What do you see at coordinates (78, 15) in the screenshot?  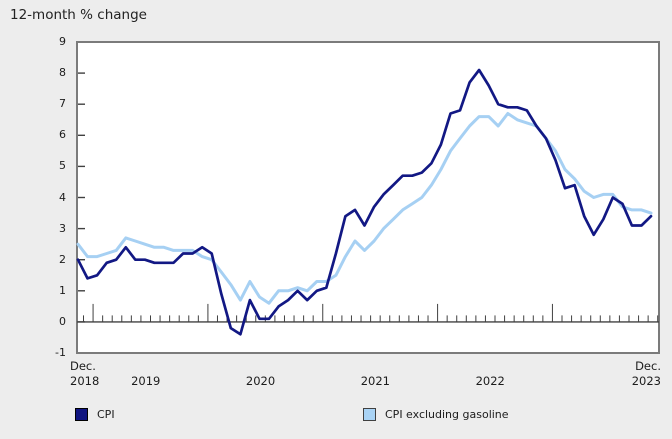 I see `chart-title: 12-month % change` at bounding box center [78, 15].